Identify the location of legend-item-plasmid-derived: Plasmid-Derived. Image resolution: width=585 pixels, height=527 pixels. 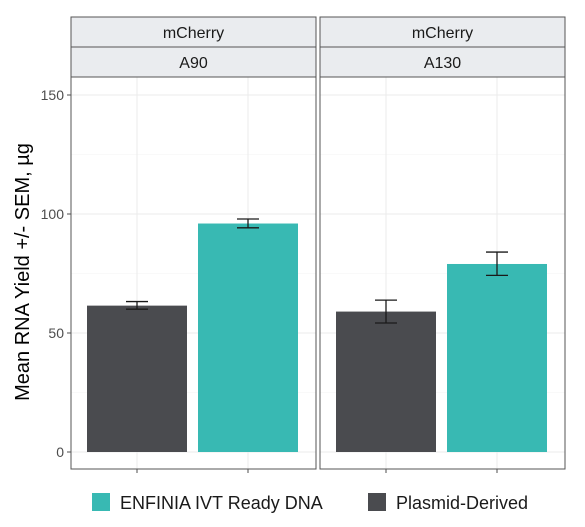
(448, 503).